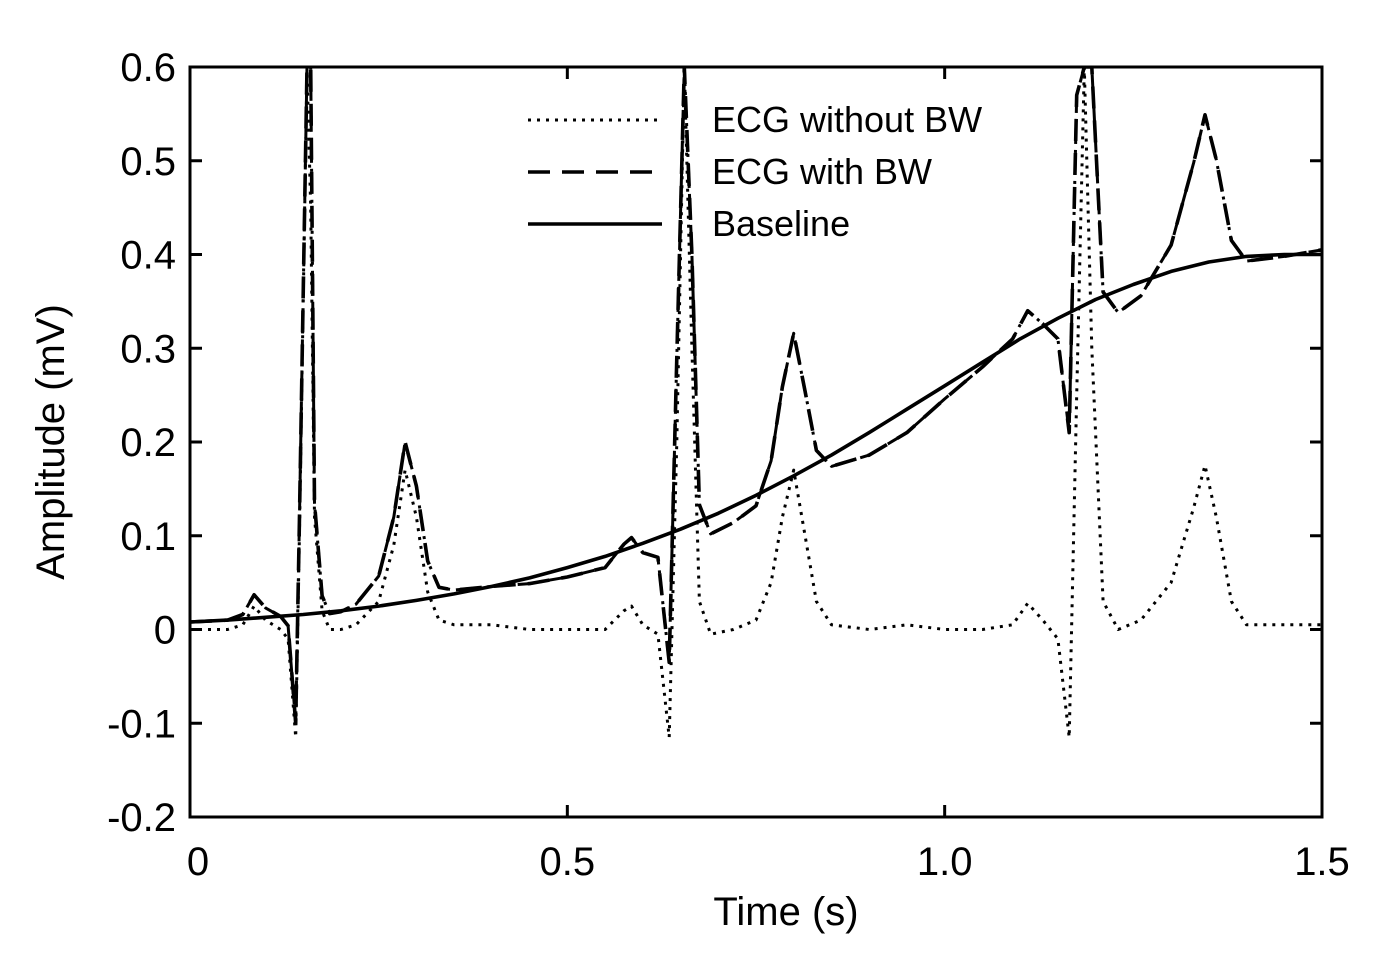 This screenshot has width=1376, height=956. I want to click on y-tick-label: -0.1, so click(141, 724).